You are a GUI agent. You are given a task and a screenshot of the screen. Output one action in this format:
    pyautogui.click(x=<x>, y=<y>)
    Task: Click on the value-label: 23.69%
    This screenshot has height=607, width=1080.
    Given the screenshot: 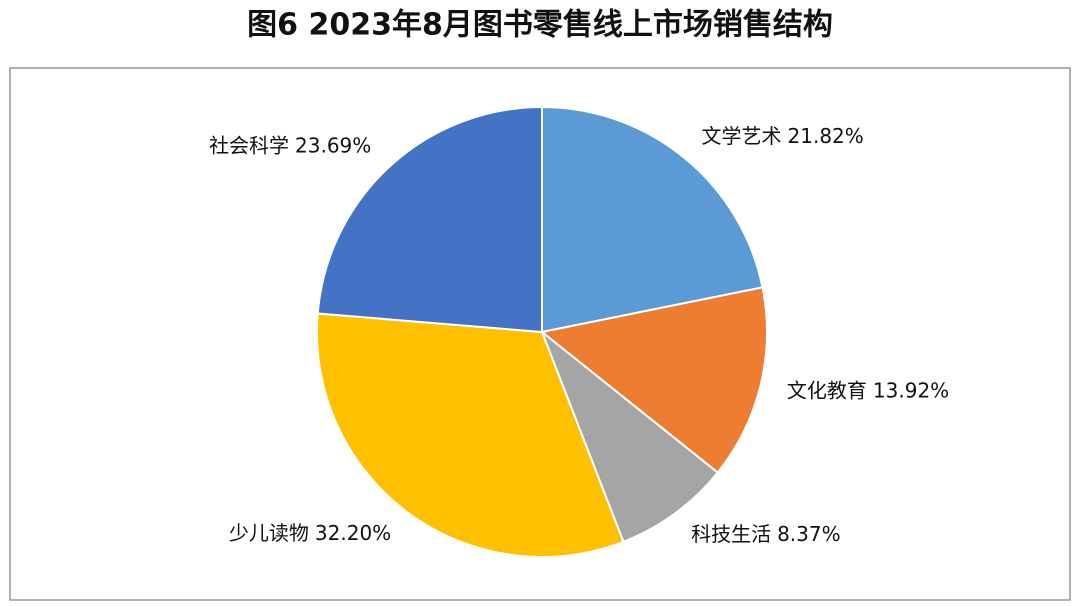 What is the action you would take?
    pyautogui.click(x=333, y=145)
    